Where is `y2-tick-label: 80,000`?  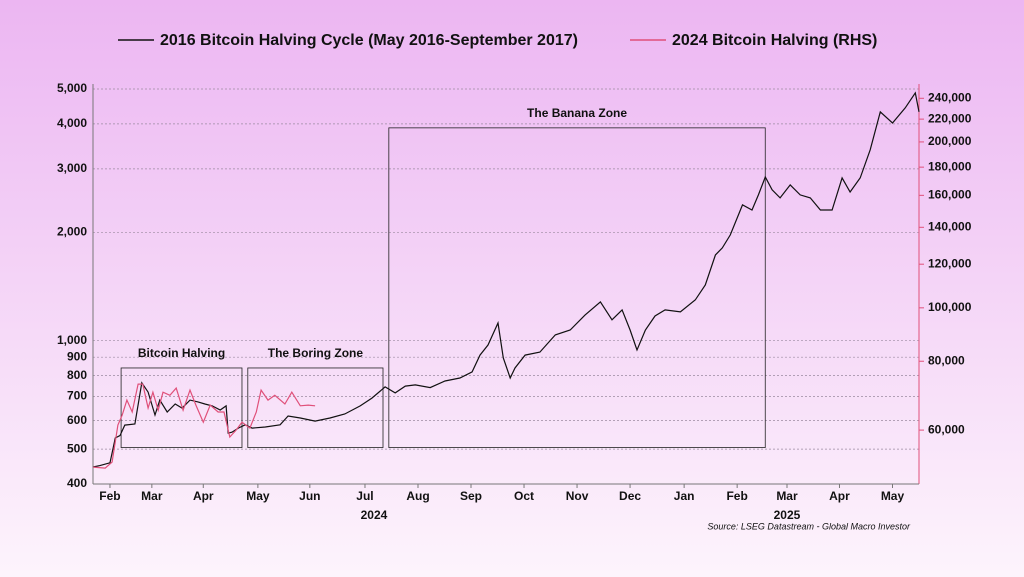
y2-tick-label: 80,000 is located at coordinates (946, 360).